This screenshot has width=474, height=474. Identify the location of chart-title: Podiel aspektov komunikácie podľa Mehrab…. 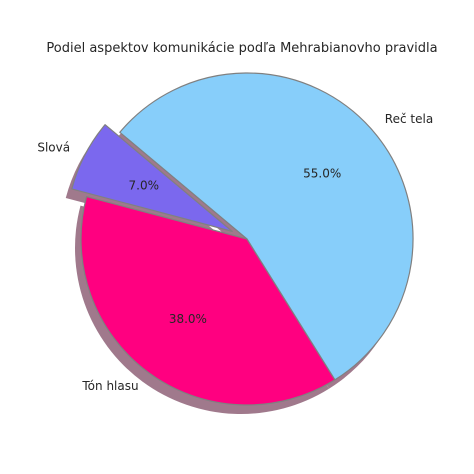
(241, 48).